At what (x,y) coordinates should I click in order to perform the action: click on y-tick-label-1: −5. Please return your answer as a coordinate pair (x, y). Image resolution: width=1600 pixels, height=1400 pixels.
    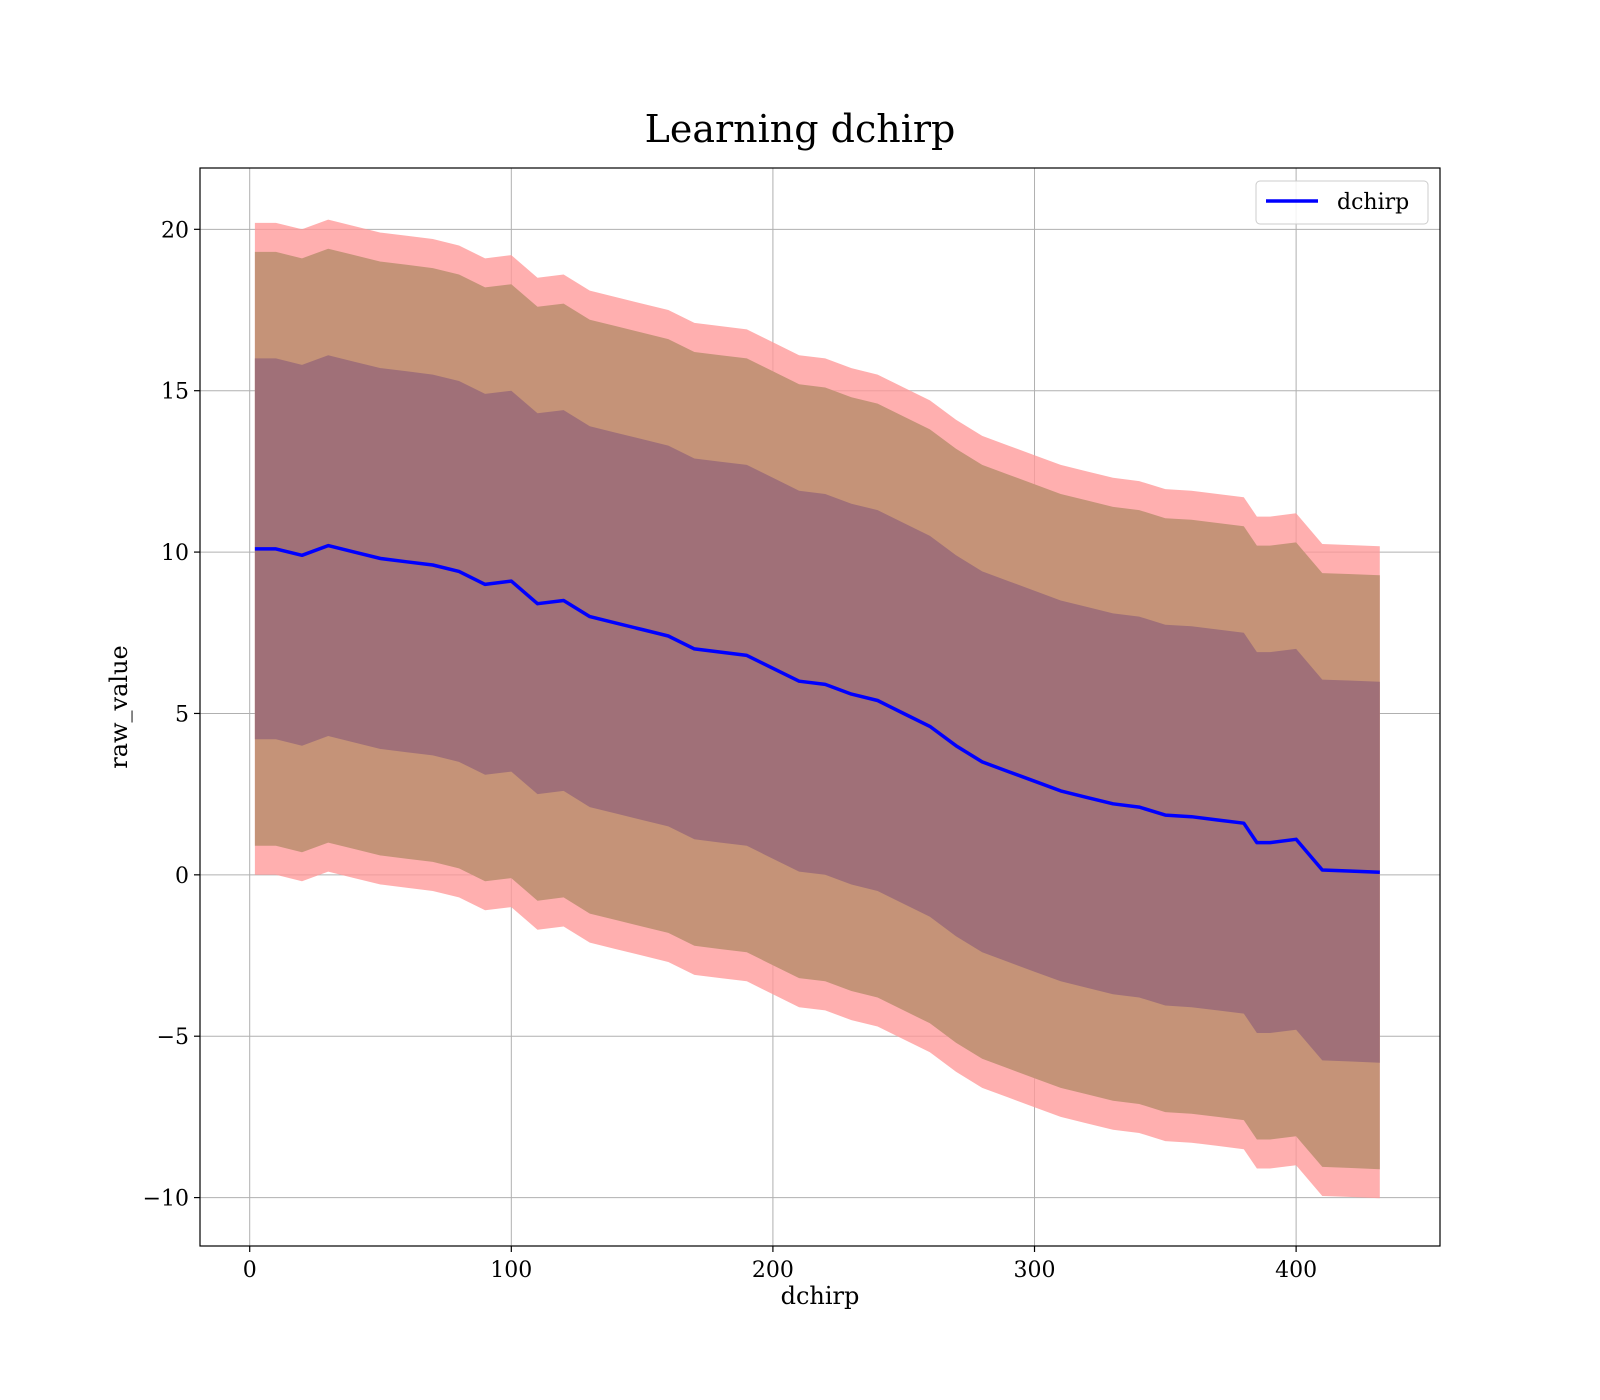
    Looking at the image, I should click on (173, 1037).